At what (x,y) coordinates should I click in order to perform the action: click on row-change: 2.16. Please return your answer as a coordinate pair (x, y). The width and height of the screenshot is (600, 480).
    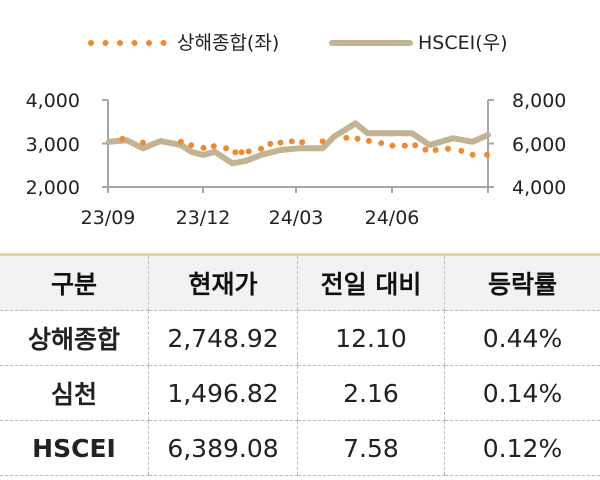
    Looking at the image, I should click on (371, 393).